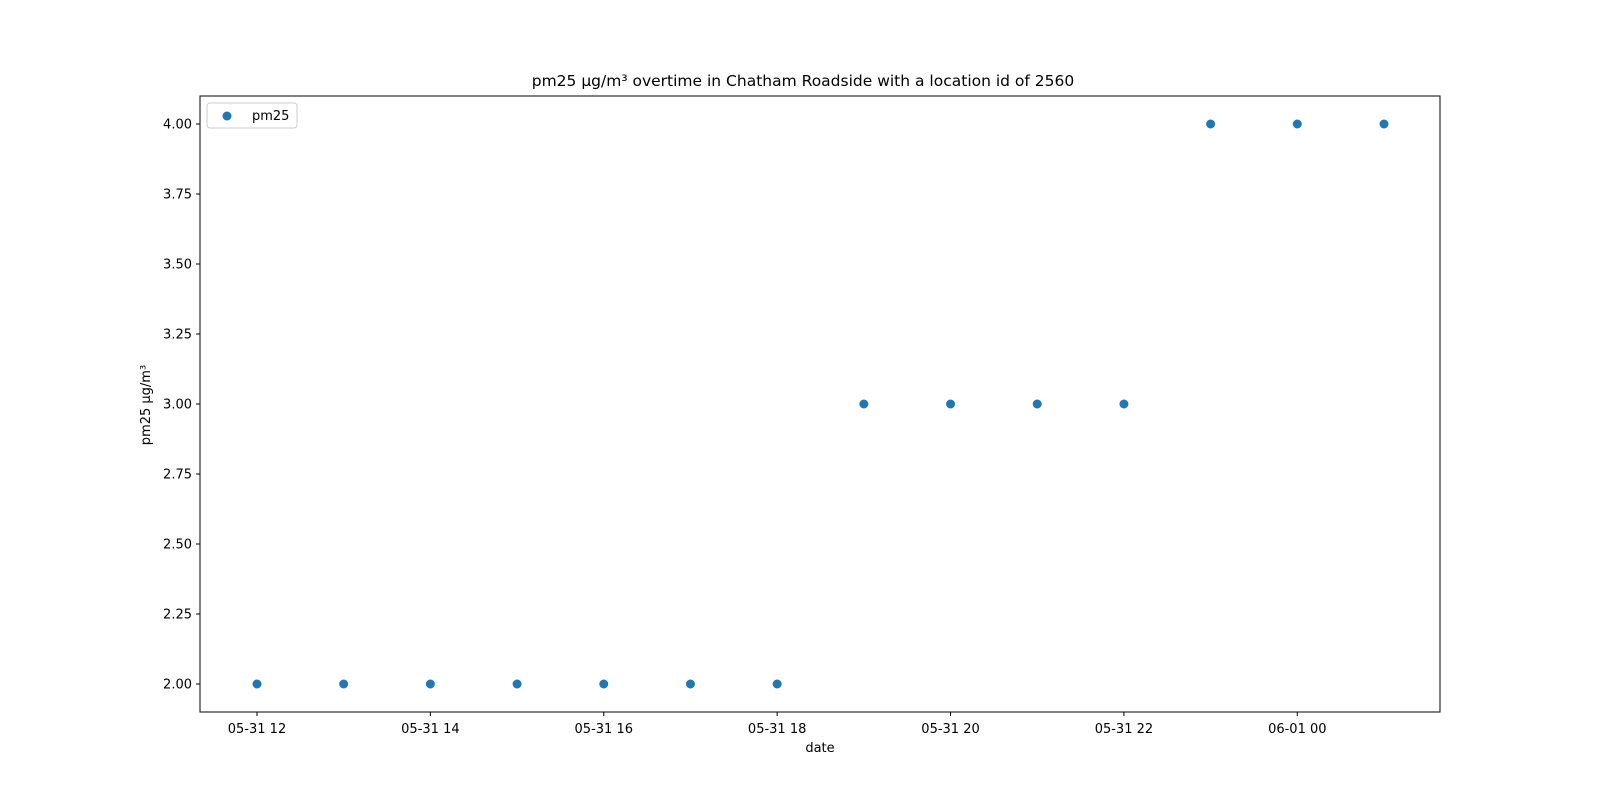  Describe the element at coordinates (177, 685) in the screenshot. I see `y-tick-label: 2.00` at that location.